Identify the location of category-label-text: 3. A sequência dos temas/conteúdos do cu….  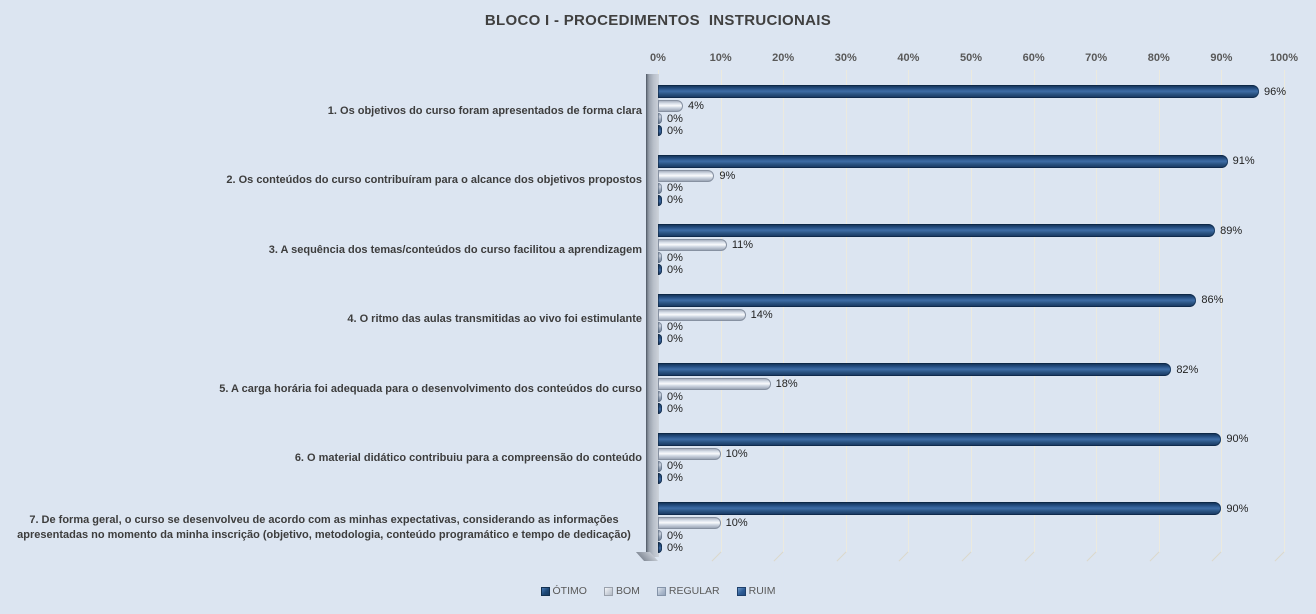
(455, 249).